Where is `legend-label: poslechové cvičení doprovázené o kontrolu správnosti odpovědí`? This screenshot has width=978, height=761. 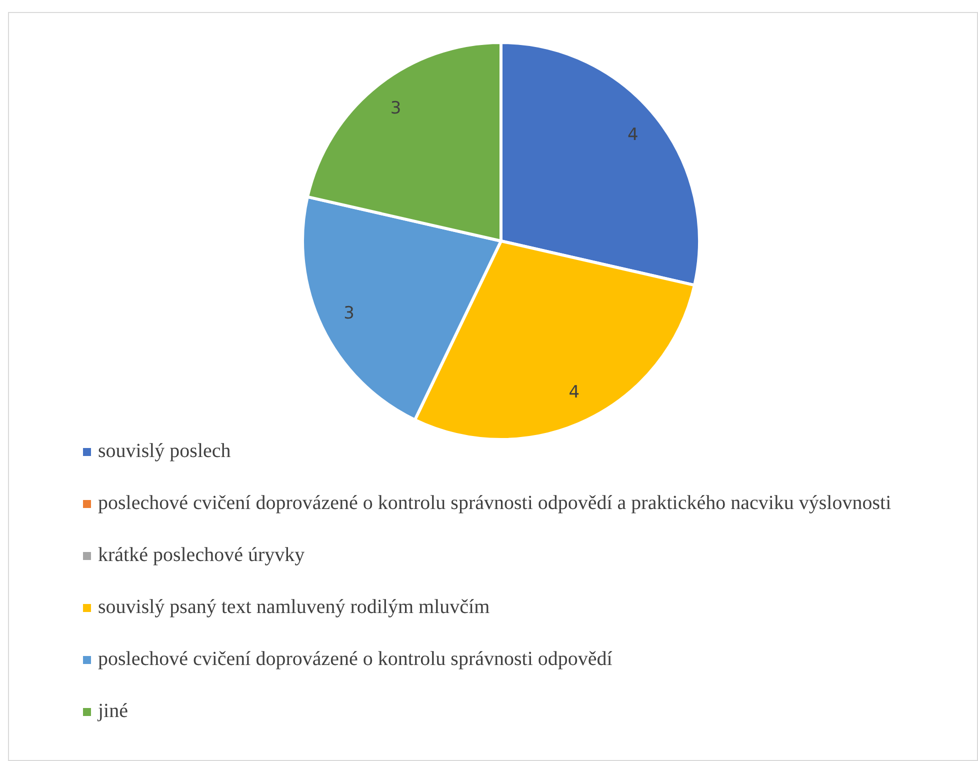
legend-label: poslechové cvičení doprovázené o kontrolu správnosti odpovědí is located at coordinates (355, 659).